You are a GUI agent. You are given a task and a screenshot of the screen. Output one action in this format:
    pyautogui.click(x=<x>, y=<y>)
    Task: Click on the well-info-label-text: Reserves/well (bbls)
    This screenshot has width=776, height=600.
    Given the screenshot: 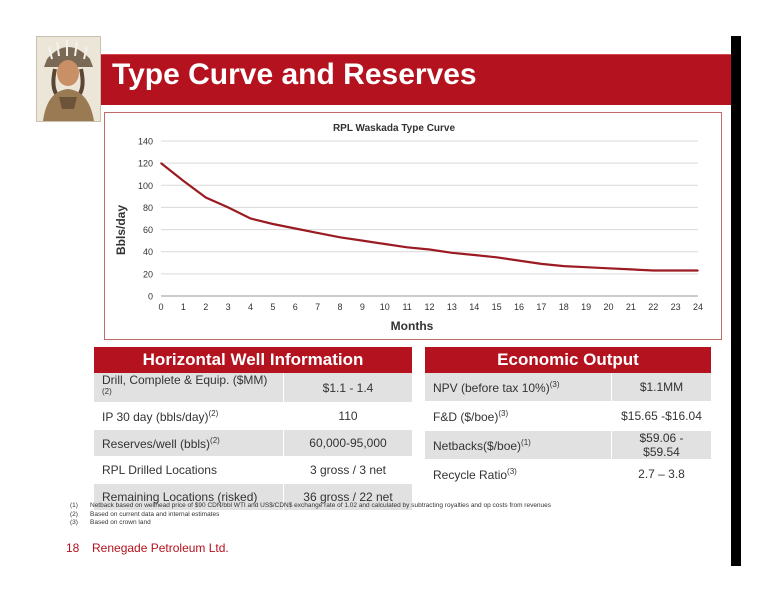 What is the action you would take?
    pyautogui.click(x=156, y=443)
    